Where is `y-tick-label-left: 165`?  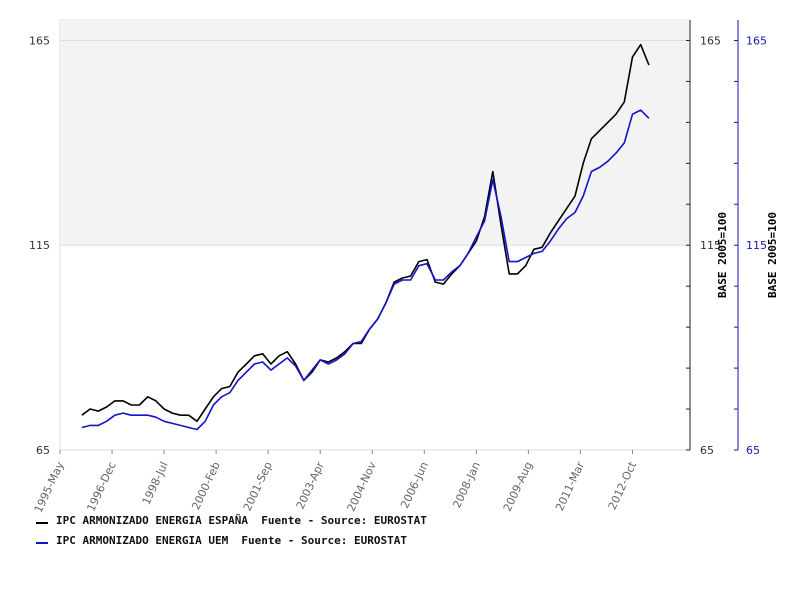
y-tick-label-left: 165 is located at coordinates (39, 40).